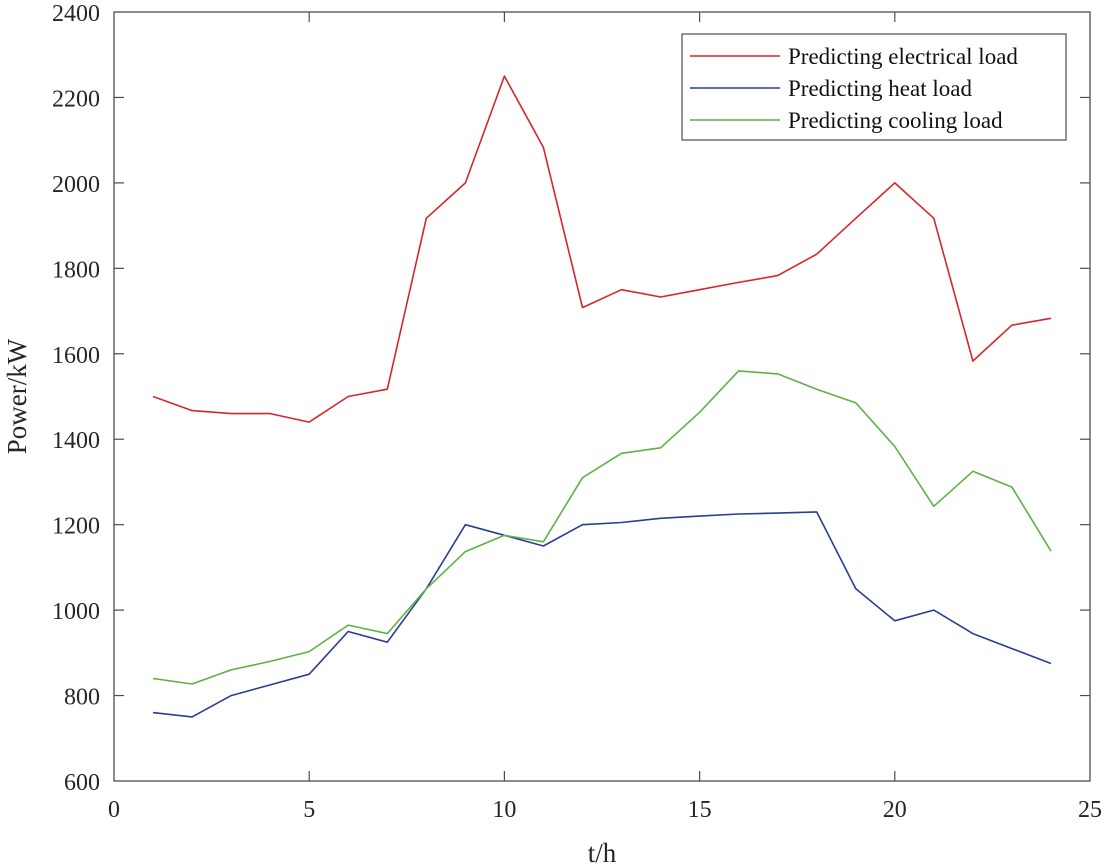 The width and height of the screenshot is (1105, 865). I want to click on x-tick-label: 5, so click(309, 810).